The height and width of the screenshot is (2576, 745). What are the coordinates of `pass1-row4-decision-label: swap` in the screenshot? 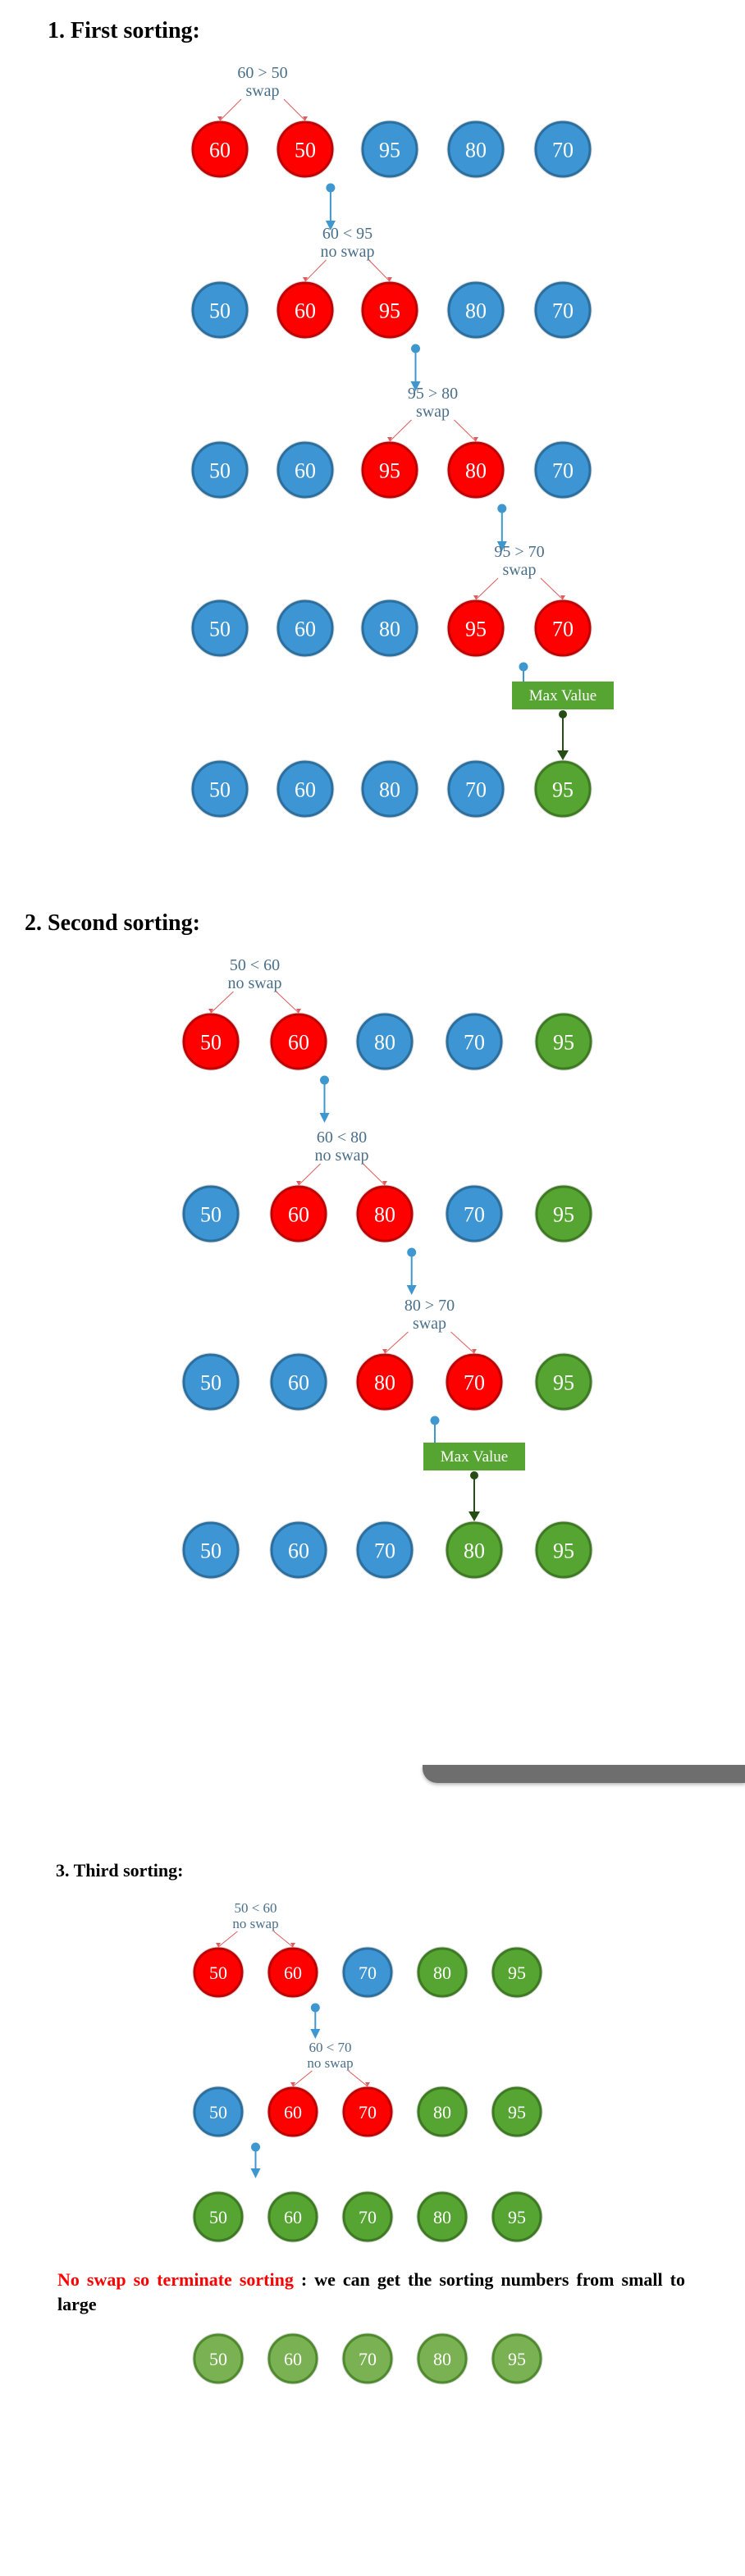 It's located at (519, 570).